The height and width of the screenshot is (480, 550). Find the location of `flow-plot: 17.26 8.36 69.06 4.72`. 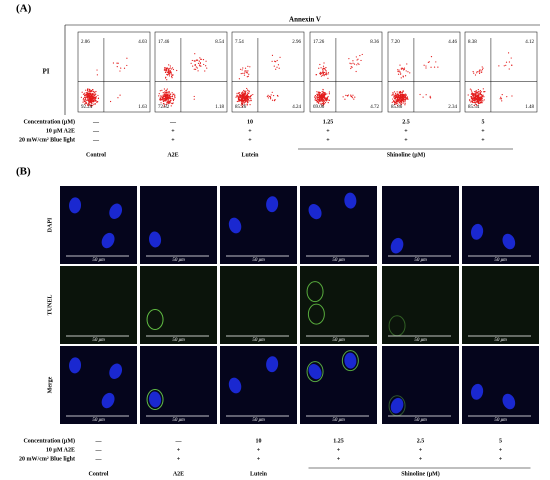

flow-plot: 17.26 8.36 69.06 4.72 is located at coordinates (346, 72).